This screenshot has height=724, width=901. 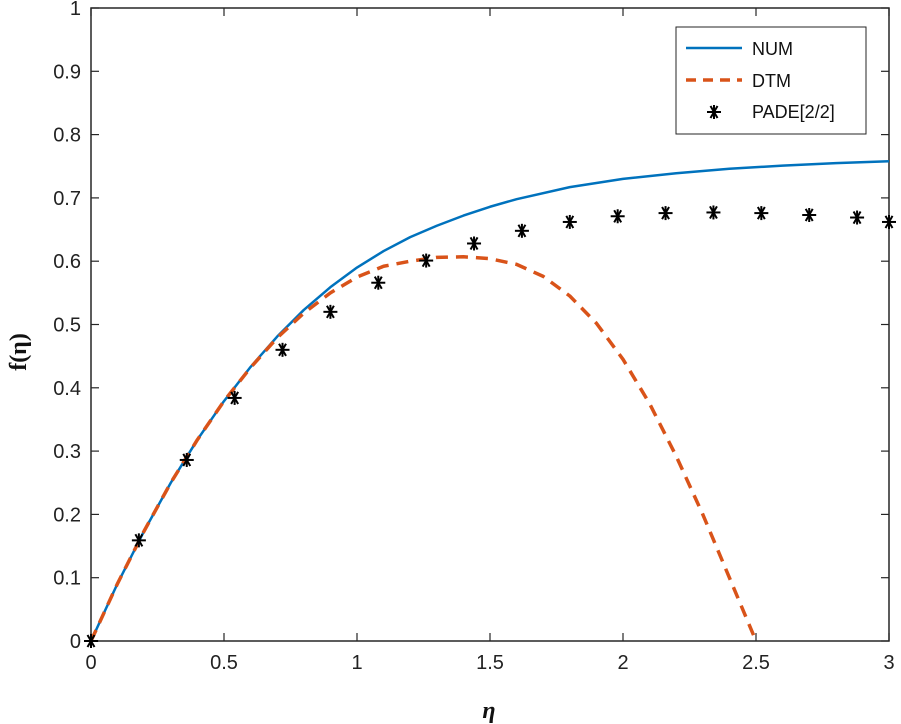 I want to click on x-tick-label: 2.5, so click(x=756, y=663).